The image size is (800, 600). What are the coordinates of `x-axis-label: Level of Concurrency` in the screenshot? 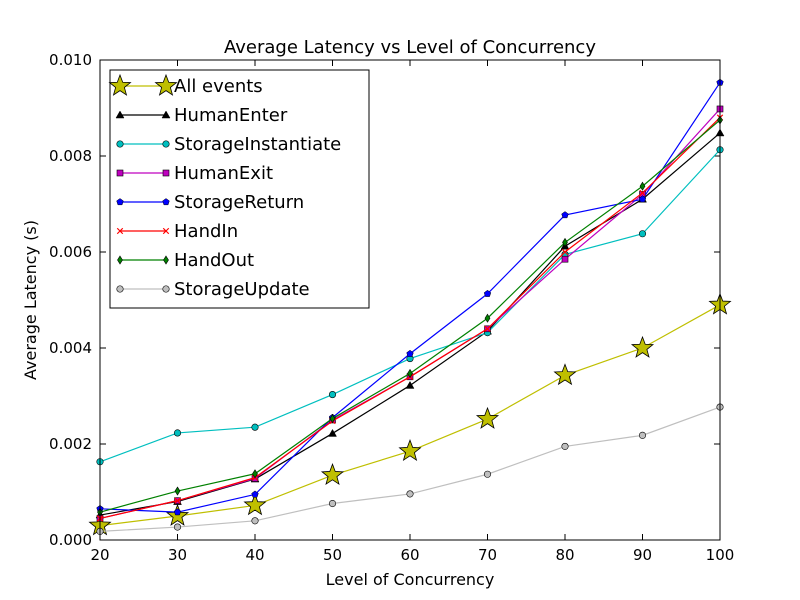 It's located at (410, 579).